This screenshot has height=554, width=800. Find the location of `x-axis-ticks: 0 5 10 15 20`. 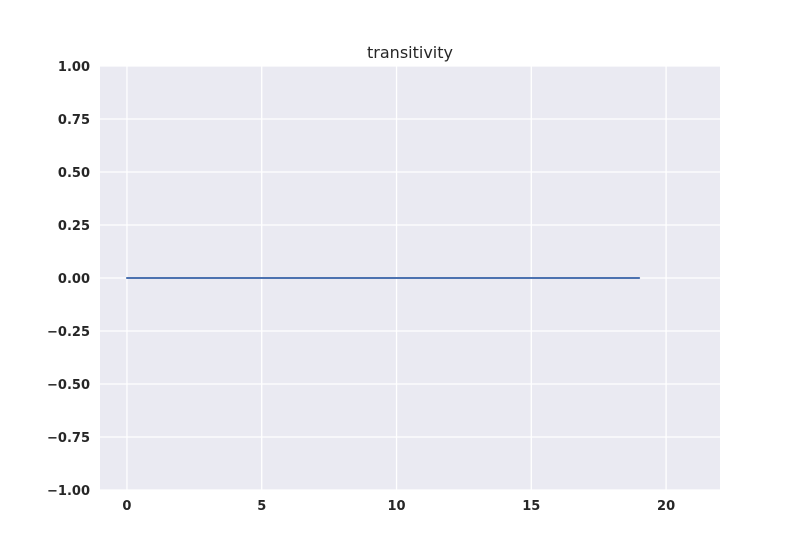

x-axis-ticks: 0 5 10 15 20 is located at coordinates (398, 506).